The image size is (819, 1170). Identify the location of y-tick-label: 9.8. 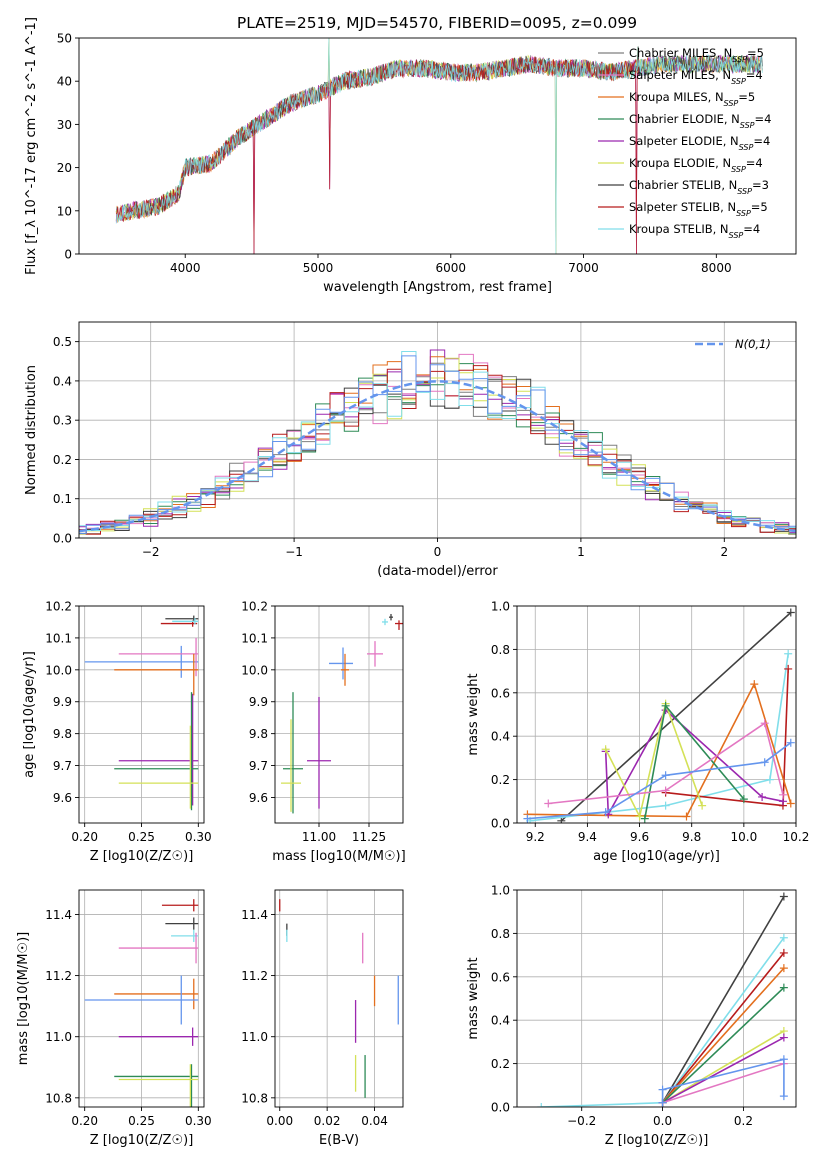
(258, 734).